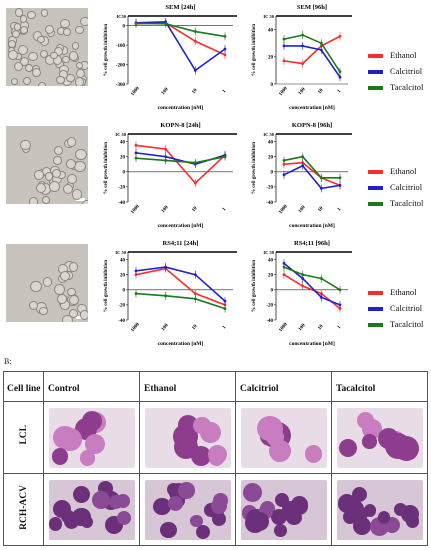 The width and height of the screenshot is (431, 550). Describe the element at coordinates (375, 204) in the screenshot. I see `legend-swatch-tacalcitol` at that location.